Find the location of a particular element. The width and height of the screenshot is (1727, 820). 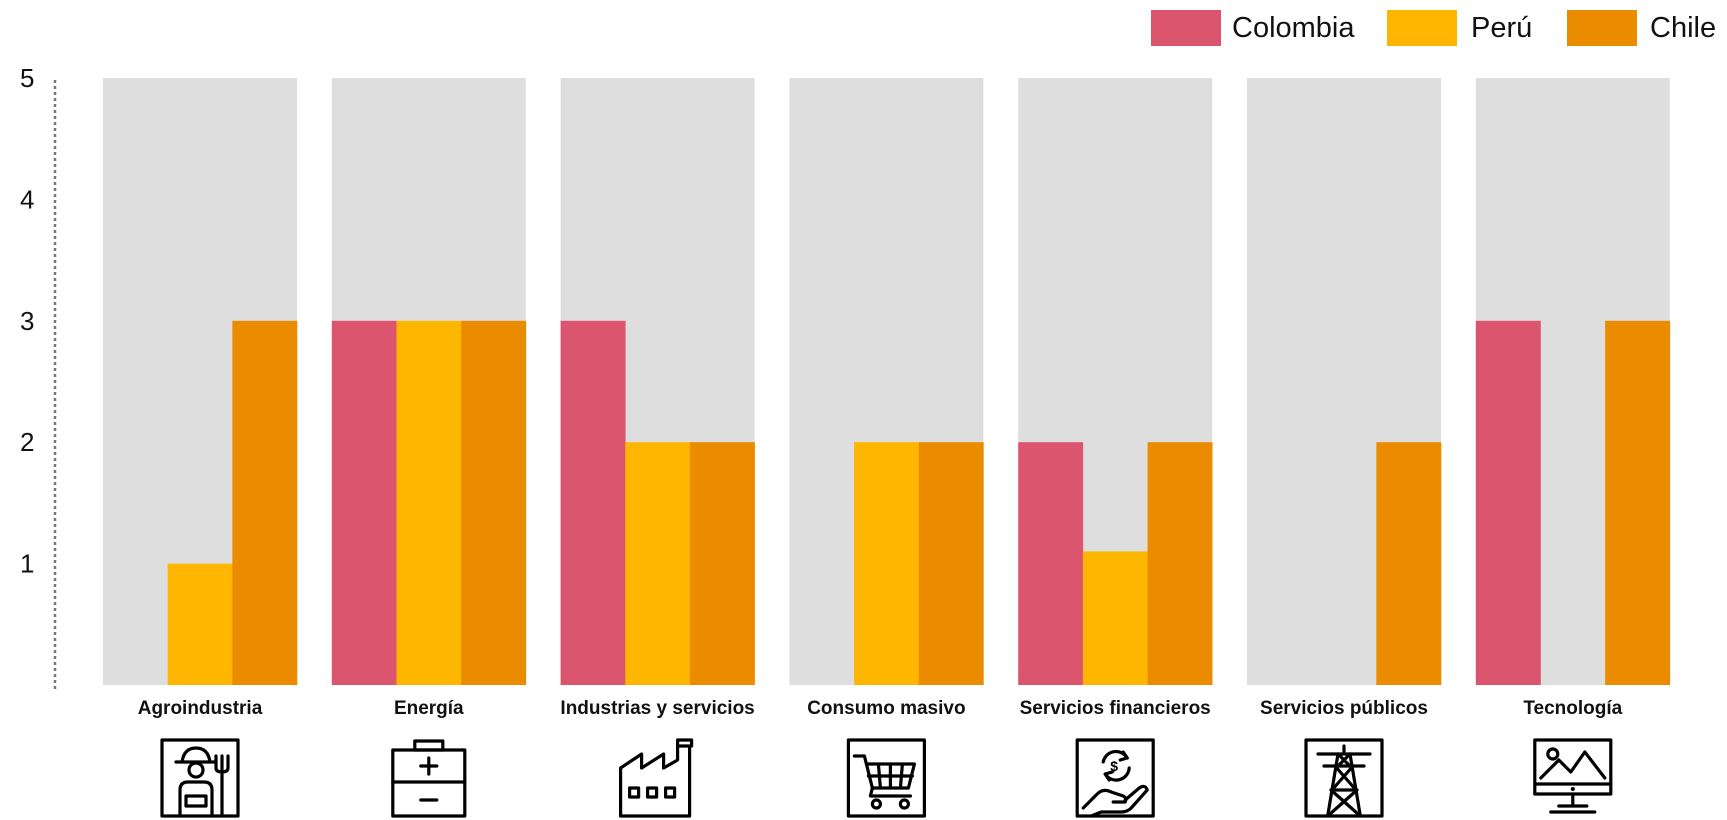

category-label-consumo-masivo: Consumo masivo is located at coordinates (886, 708).